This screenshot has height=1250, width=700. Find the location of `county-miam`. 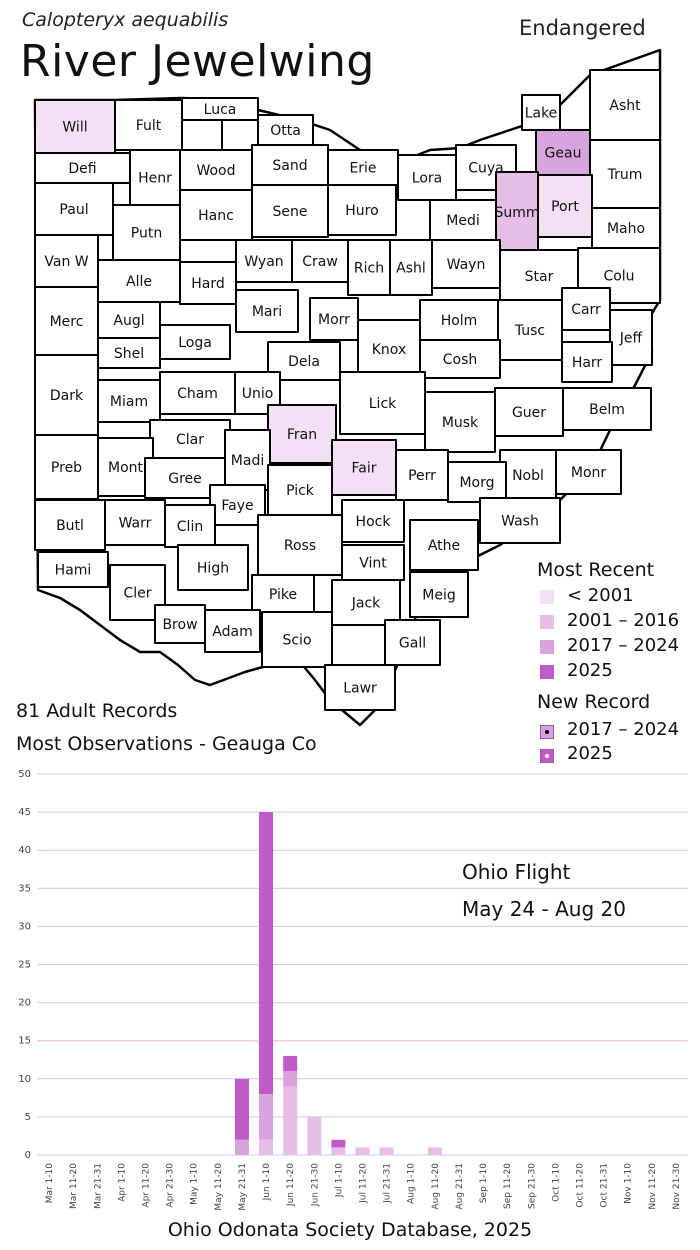

county-miam is located at coordinates (129, 401).